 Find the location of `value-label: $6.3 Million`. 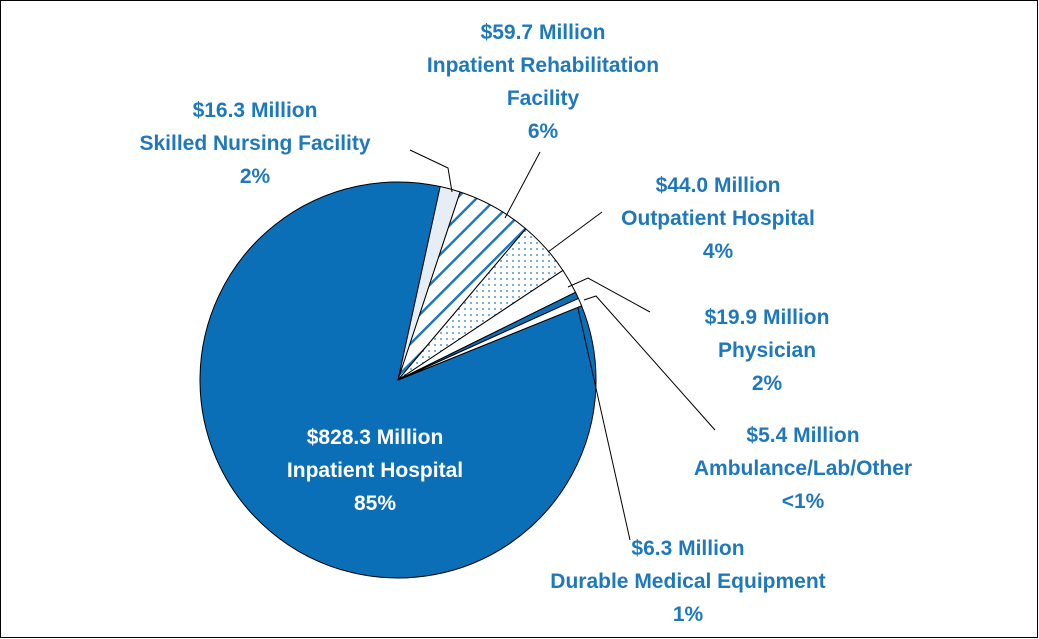

value-label: $6.3 Million is located at coordinates (688, 548).